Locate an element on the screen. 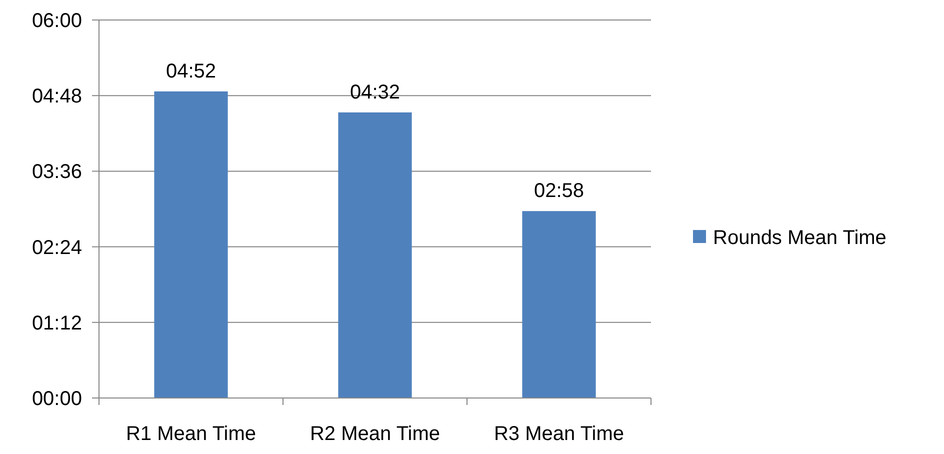  x-tick-label: R3 Mean Time is located at coordinates (559, 434).